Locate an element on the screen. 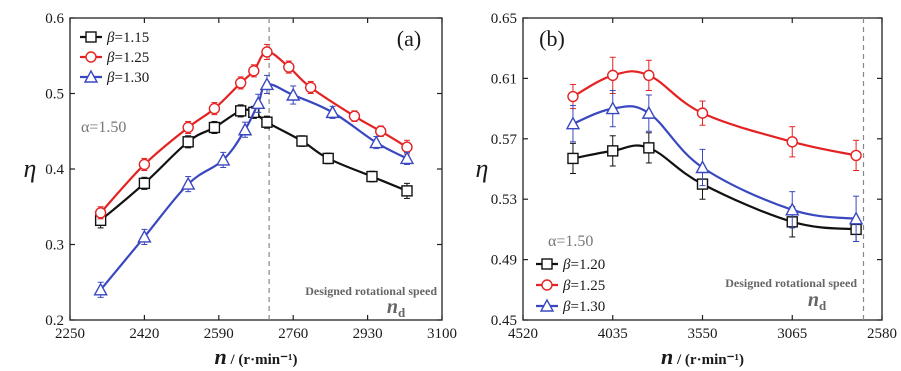  legend-label-value-b-1: =1.25 is located at coordinates (587, 286).